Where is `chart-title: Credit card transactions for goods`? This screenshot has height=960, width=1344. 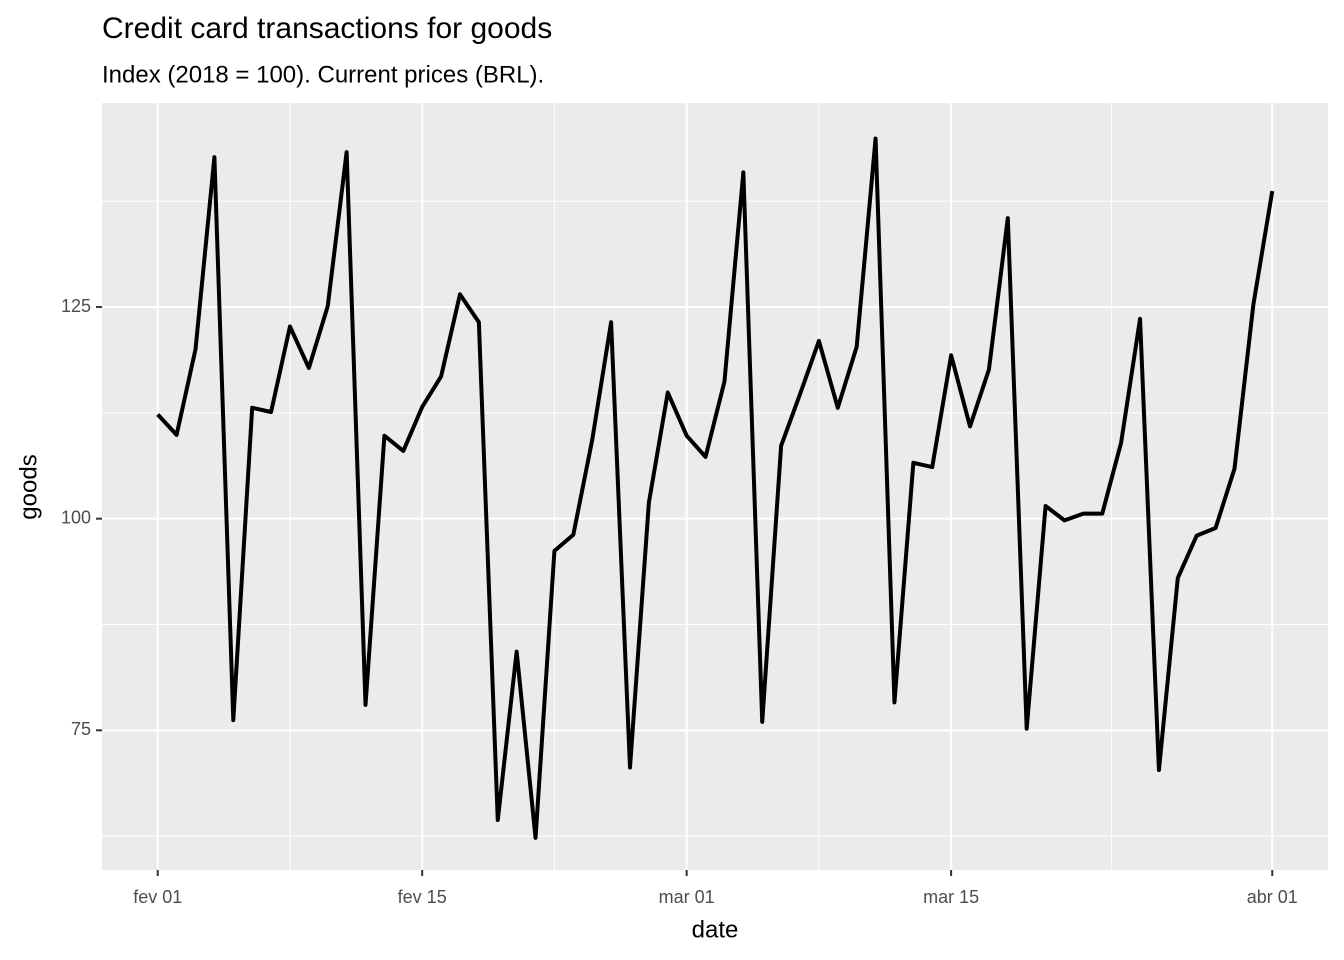
chart-title: Credit card transactions for goods is located at coordinates (327, 28).